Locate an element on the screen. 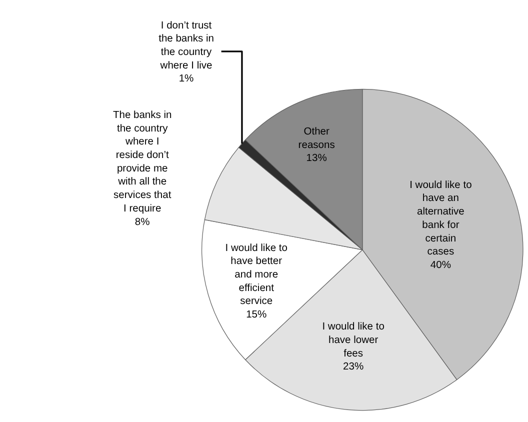 The width and height of the screenshot is (528, 422). data-label: 8% is located at coordinates (142, 222).